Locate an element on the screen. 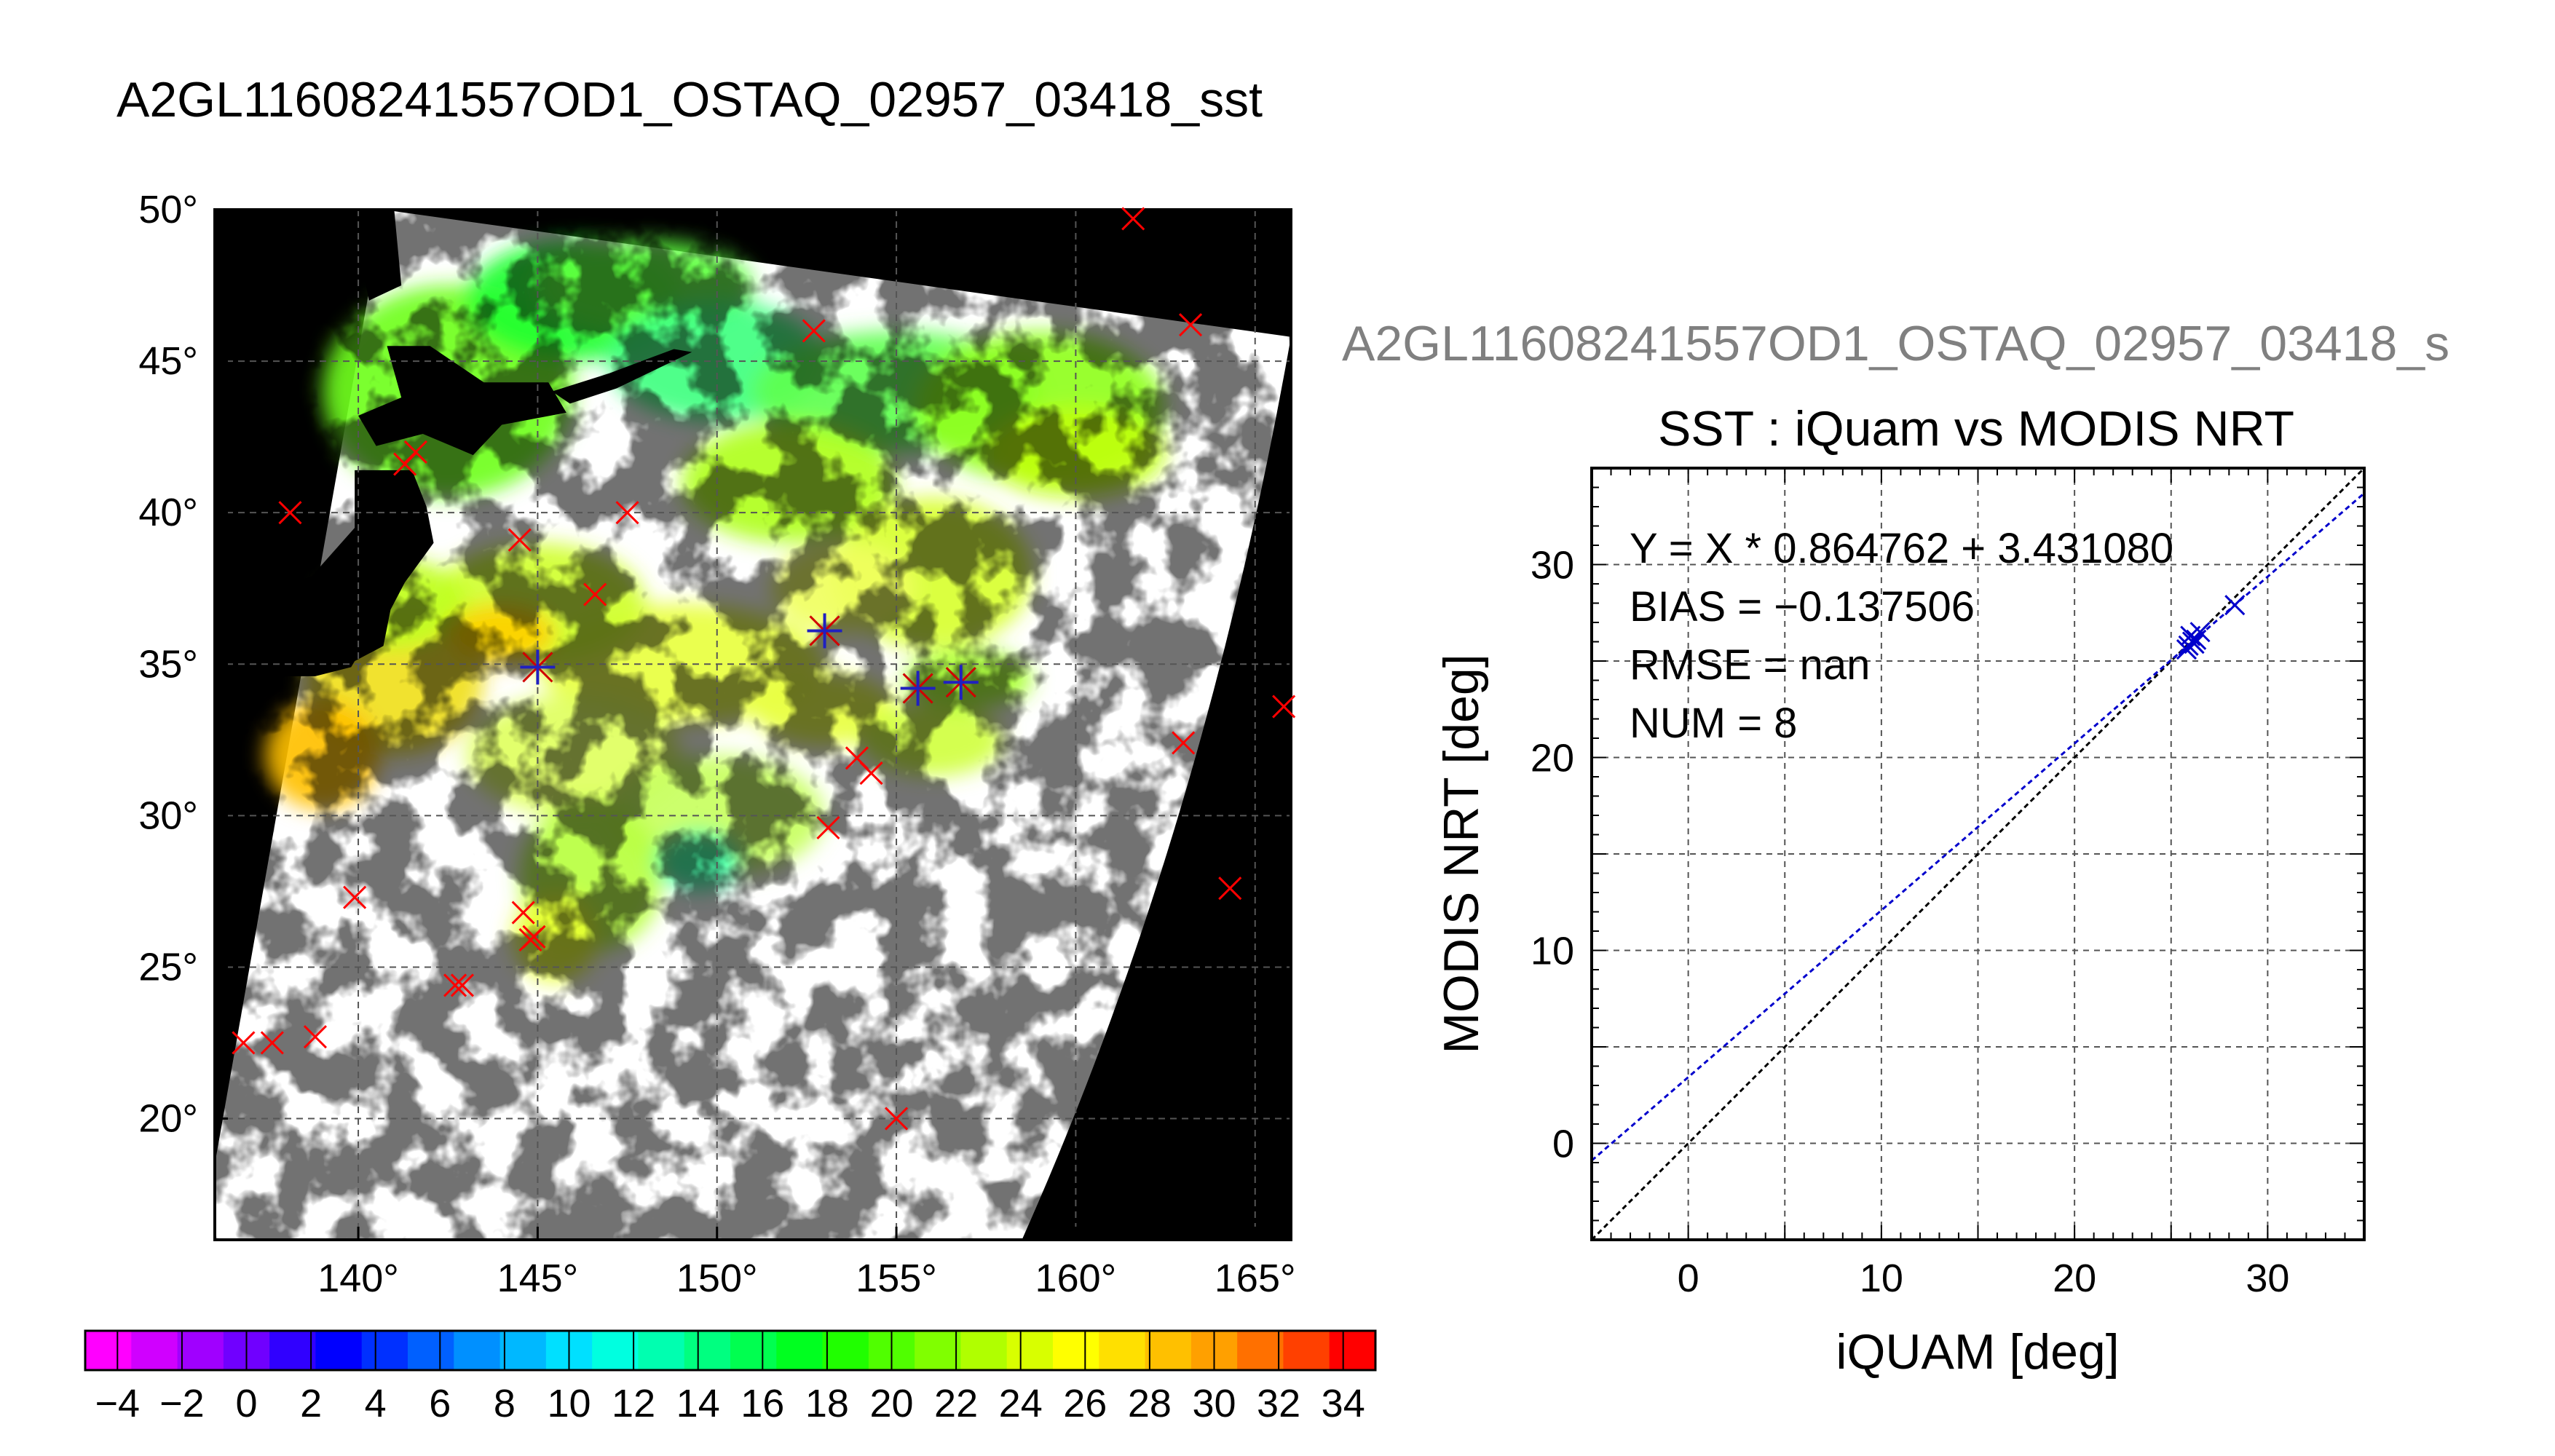  fit-statistic: NUM = 8 is located at coordinates (1713, 723).